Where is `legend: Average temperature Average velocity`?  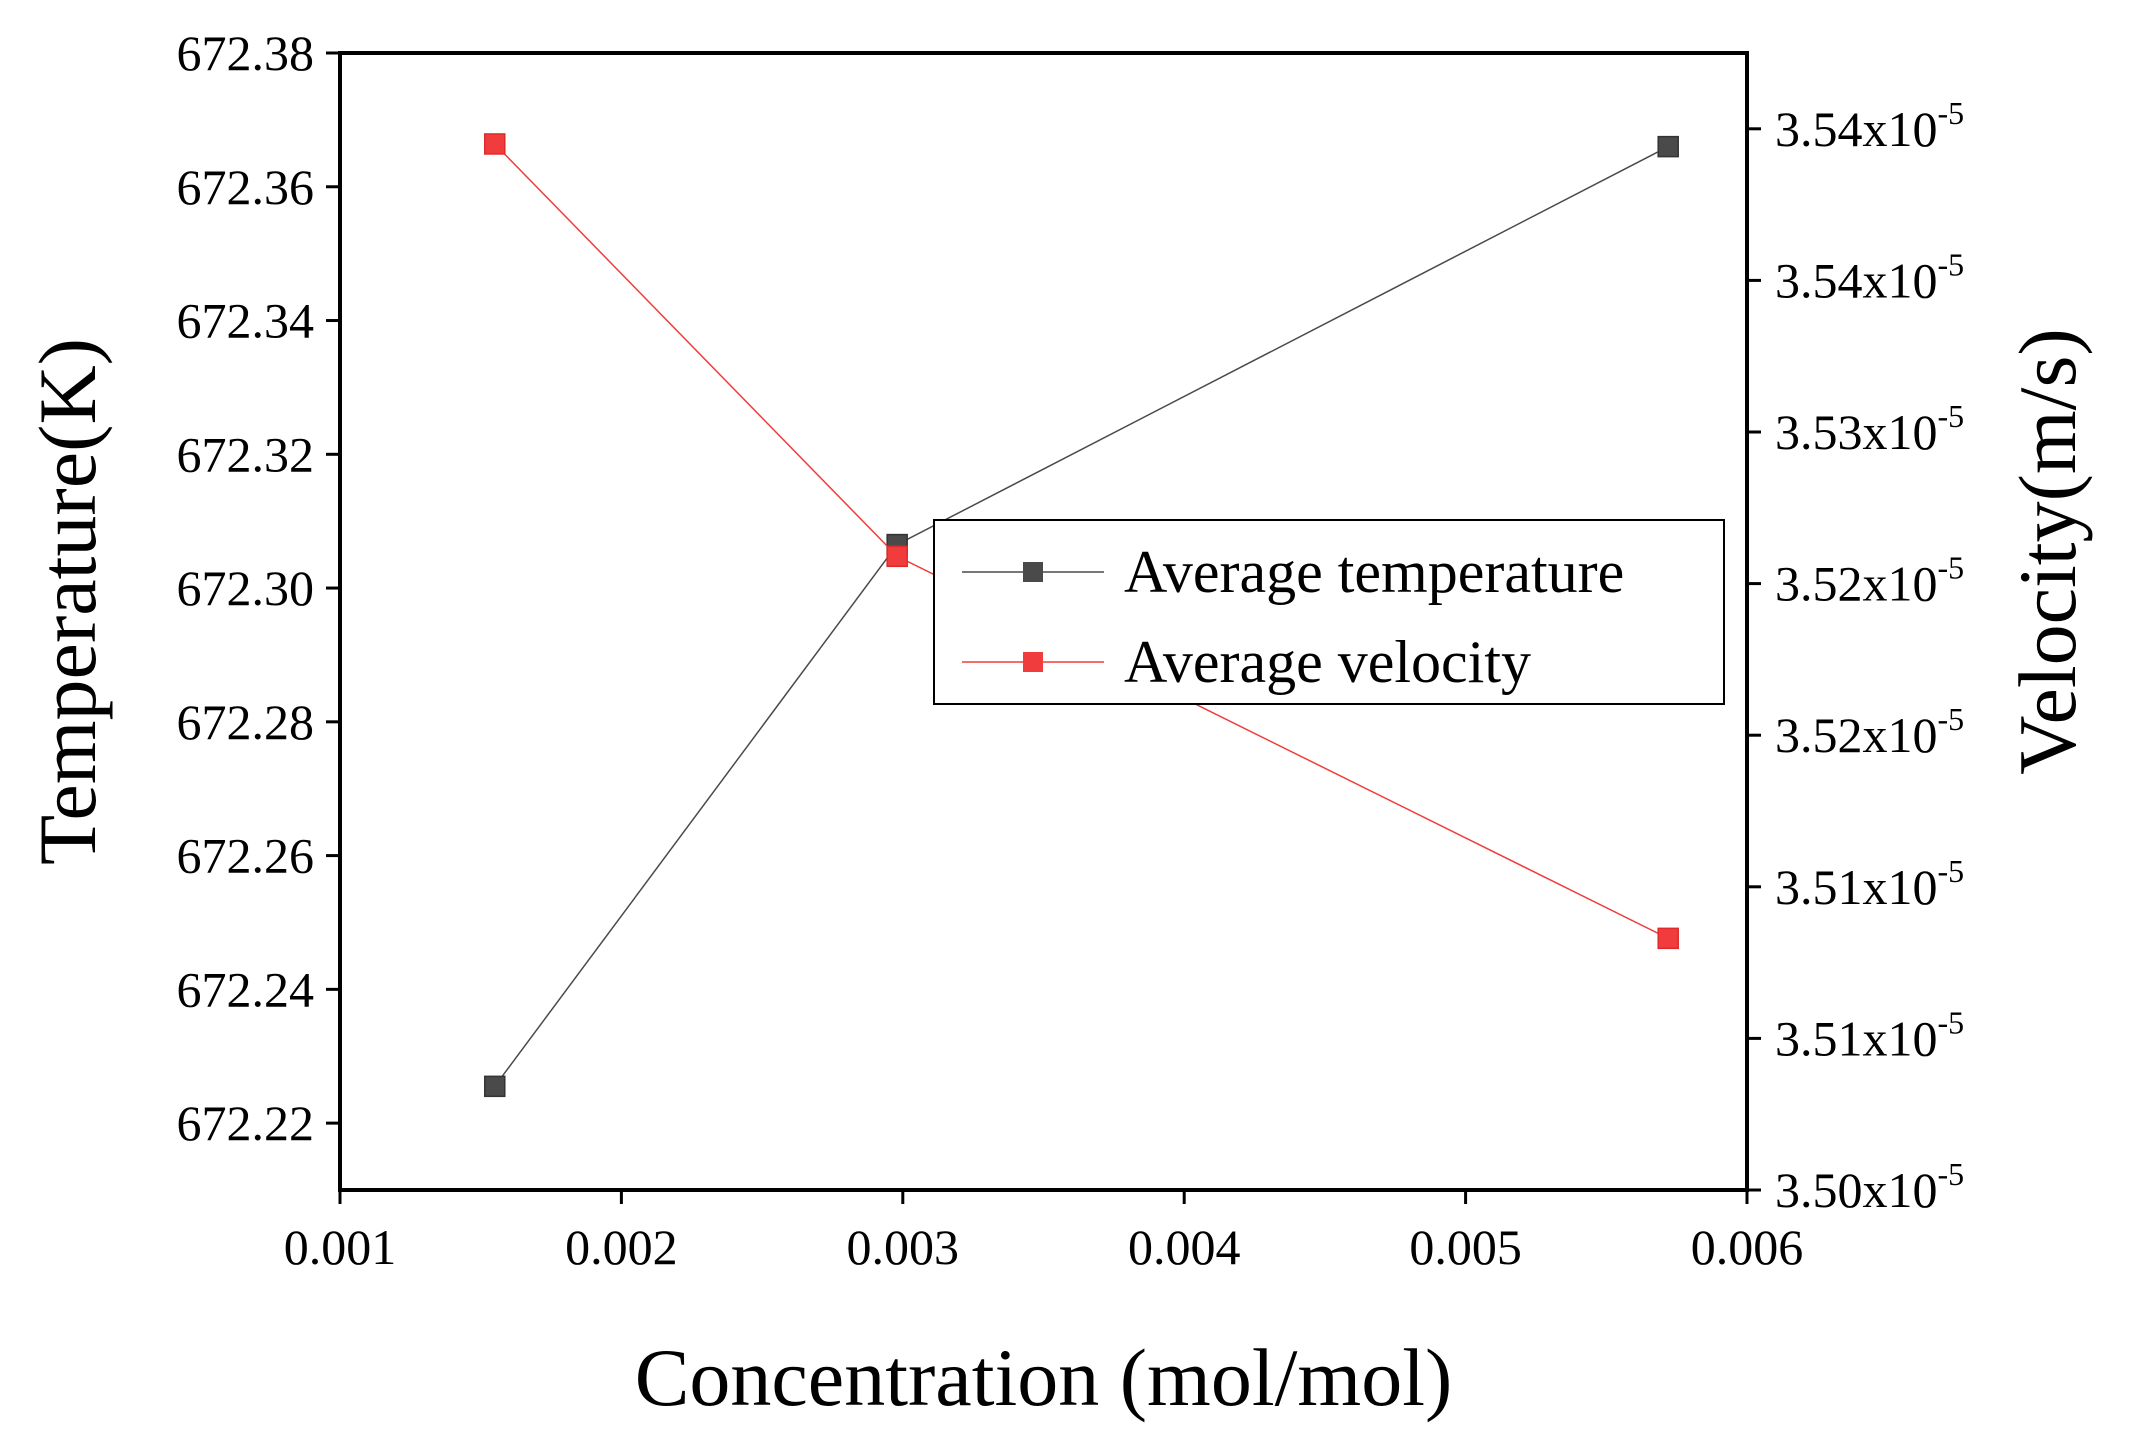 legend: Average temperature Average velocity is located at coordinates (1329, 612).